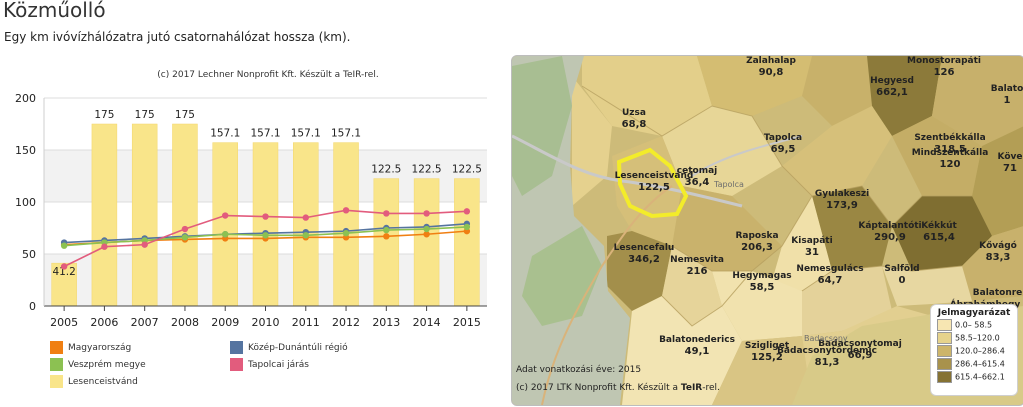  I want to click on map-label-26: Badacsonytomaj 66,9, so click(860, 350).